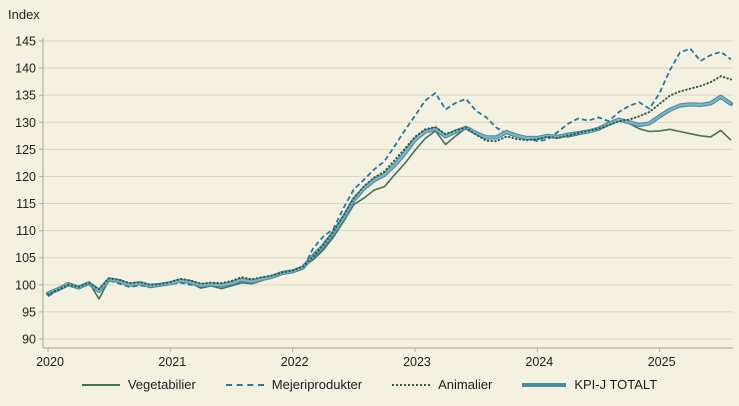  What do you see at coordinates (100, 384) in the screenshot?
I see `vegetabilier-line-icon` at bounding box center [100, 384].